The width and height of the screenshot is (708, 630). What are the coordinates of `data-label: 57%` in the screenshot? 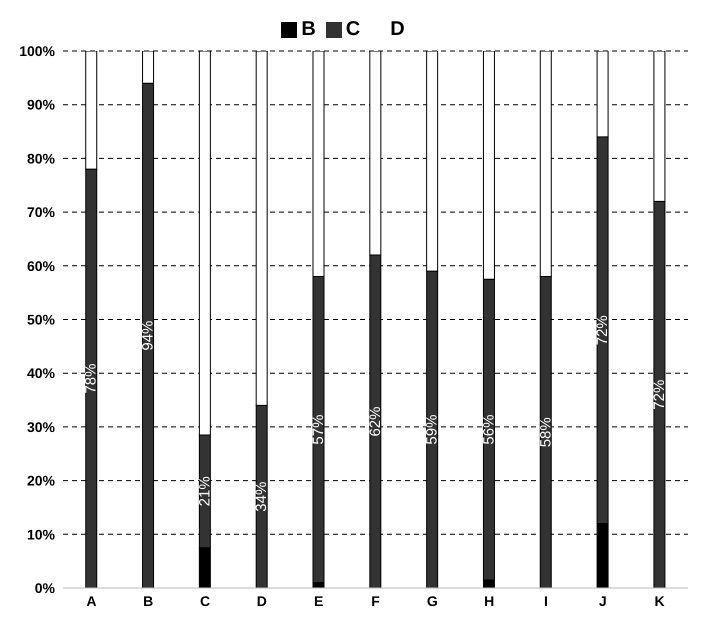 It's located at (318, 429).